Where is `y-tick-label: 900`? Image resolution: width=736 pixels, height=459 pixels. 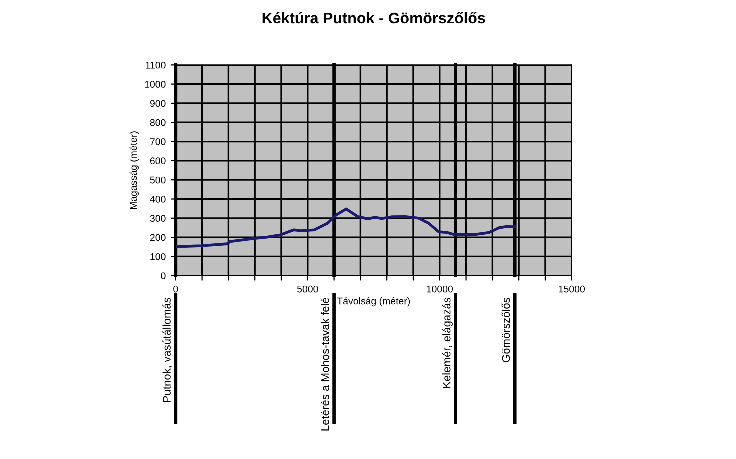
y-tick-label: 900 is located at coordinates (158, 104).